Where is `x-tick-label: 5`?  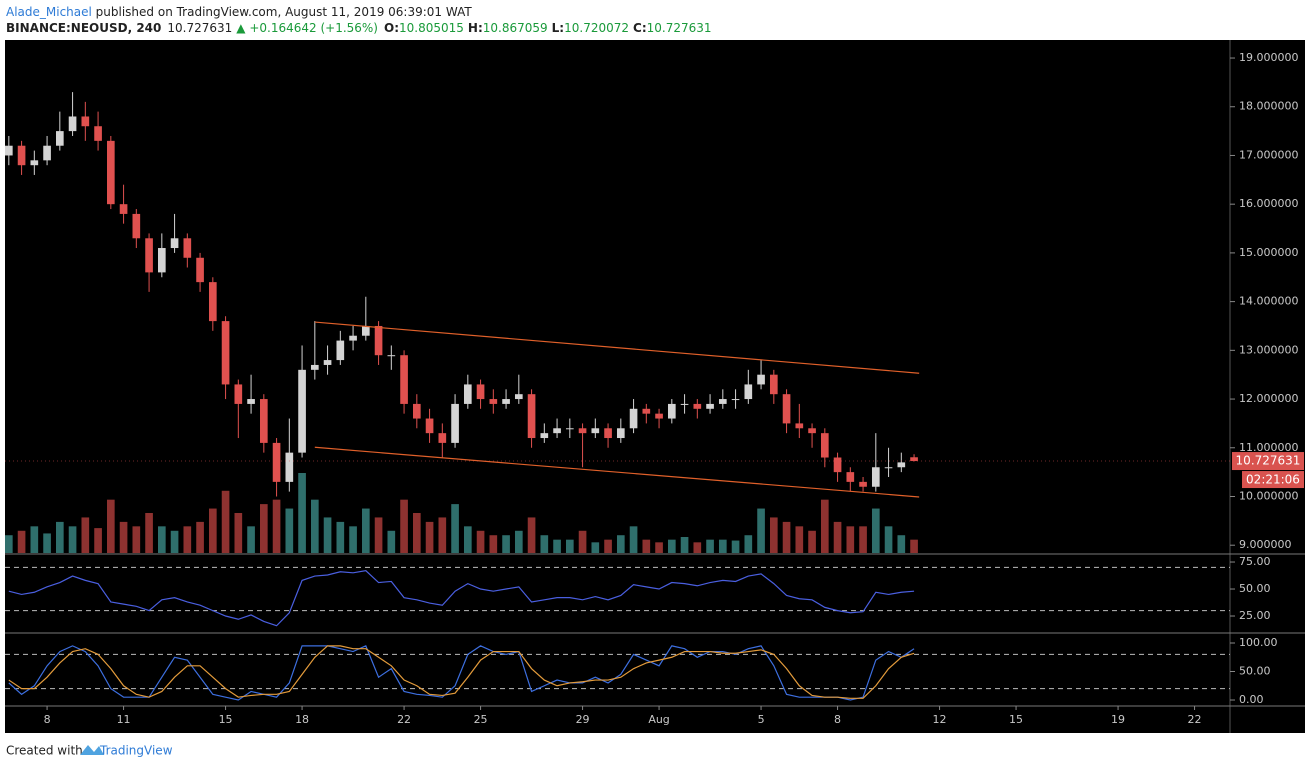
x-tick-label: 5 is located at coordinates (761, 719).